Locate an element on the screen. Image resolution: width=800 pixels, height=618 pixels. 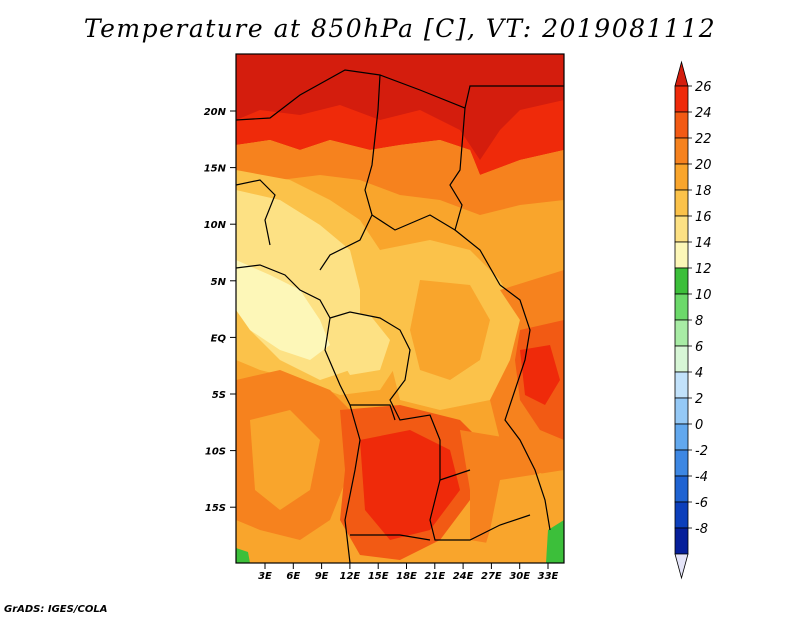
lat-label: 15S is located at coordinates (215, 508).